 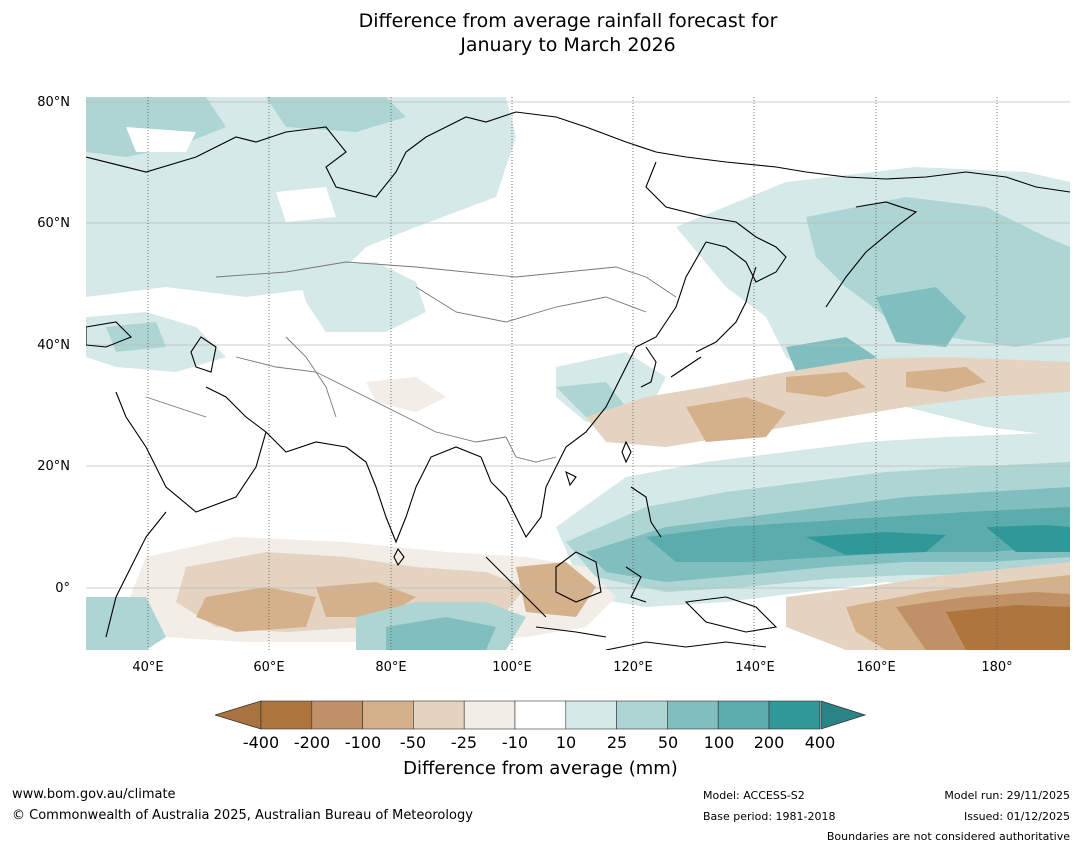 I want to click on colorbar-cells, so click(x=540, y=715).